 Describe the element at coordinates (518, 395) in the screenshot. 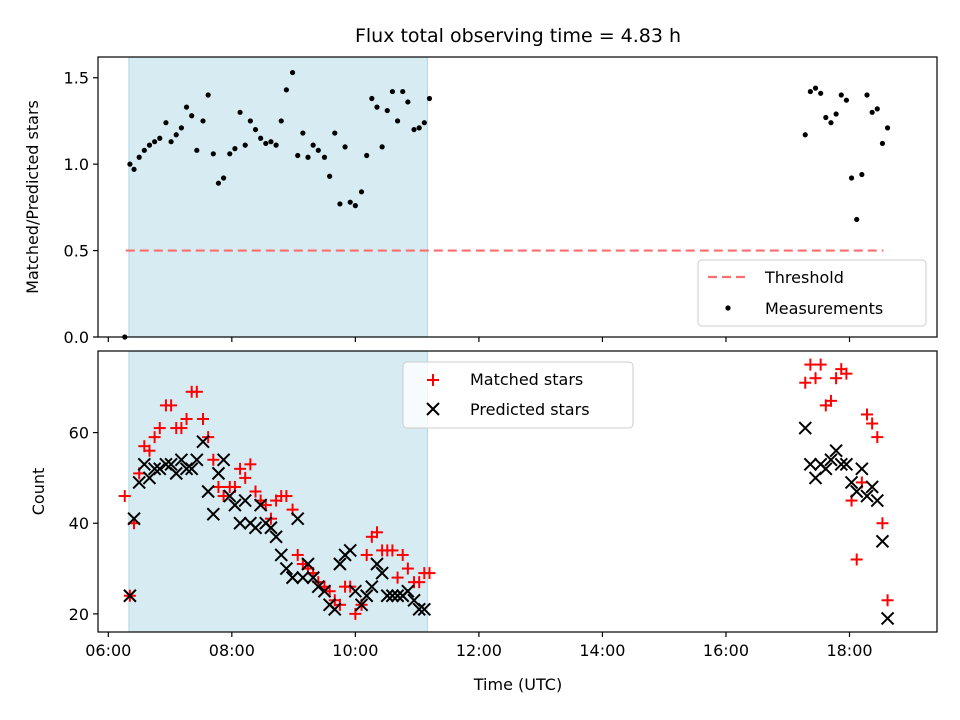

I see `bottom-legend: Matched stars Predicted stars` at that location.